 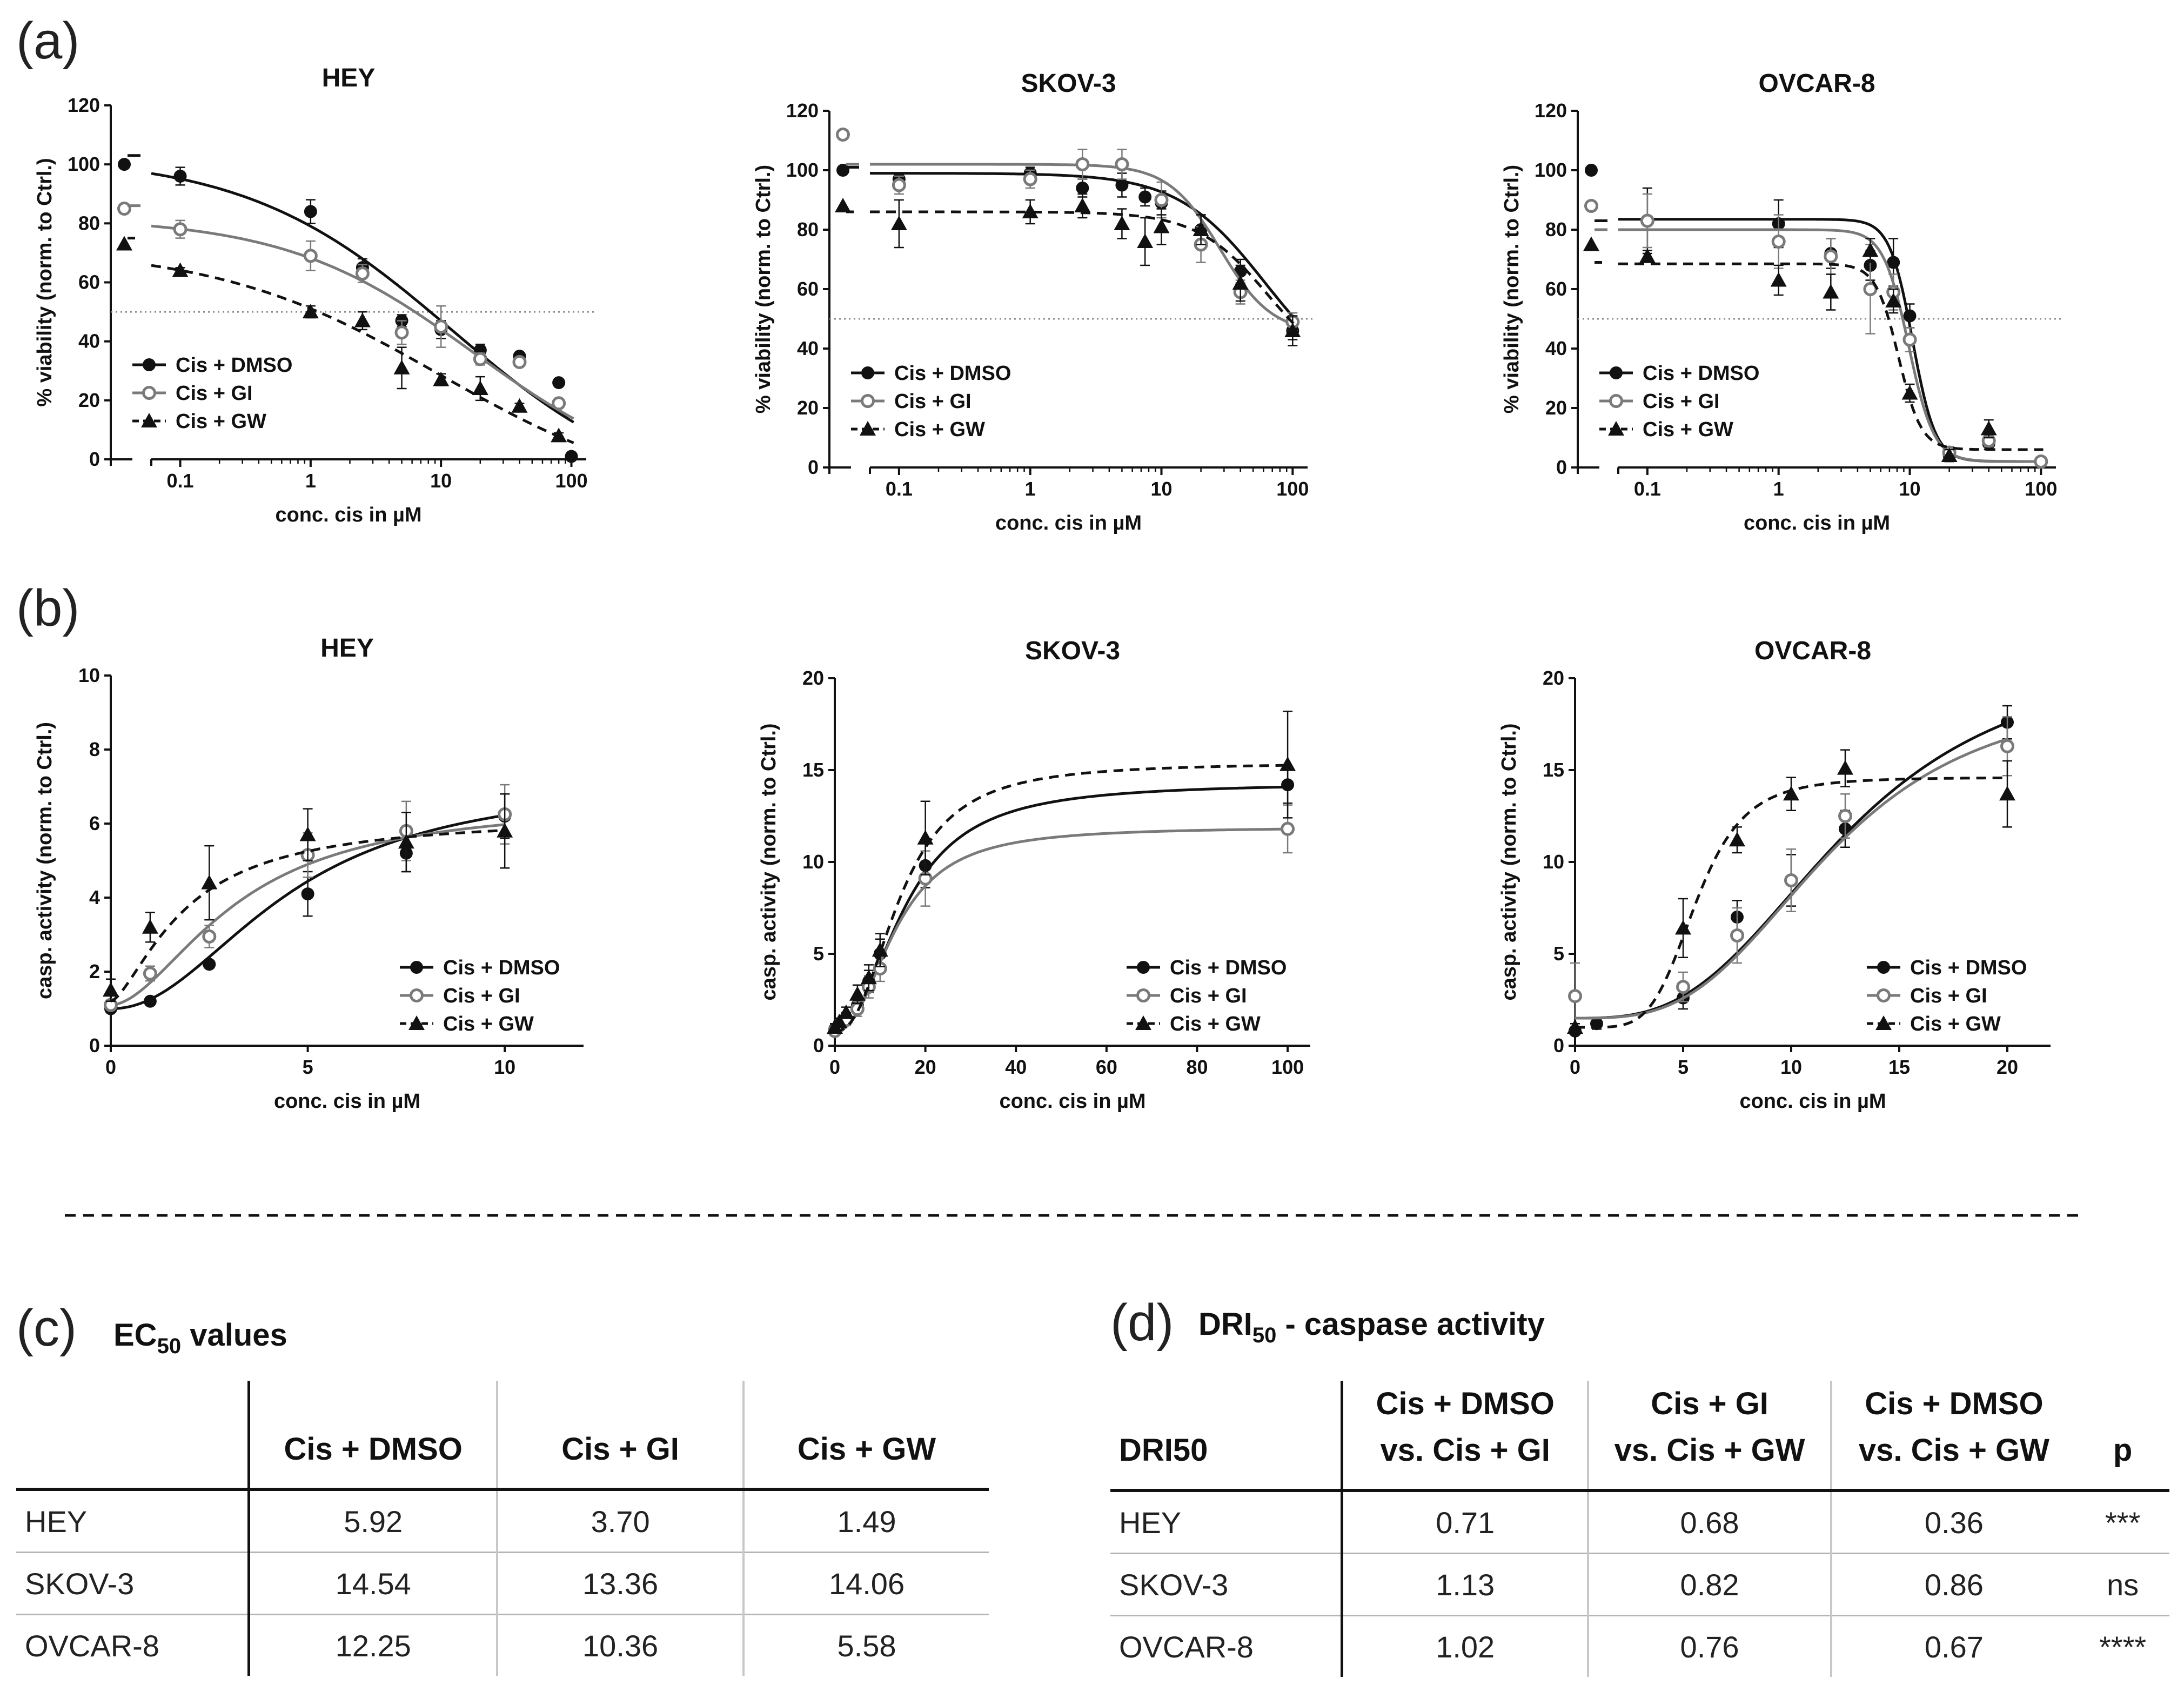 I want to click on legend-label: Cis + GW, so click(x=489, y=1024).